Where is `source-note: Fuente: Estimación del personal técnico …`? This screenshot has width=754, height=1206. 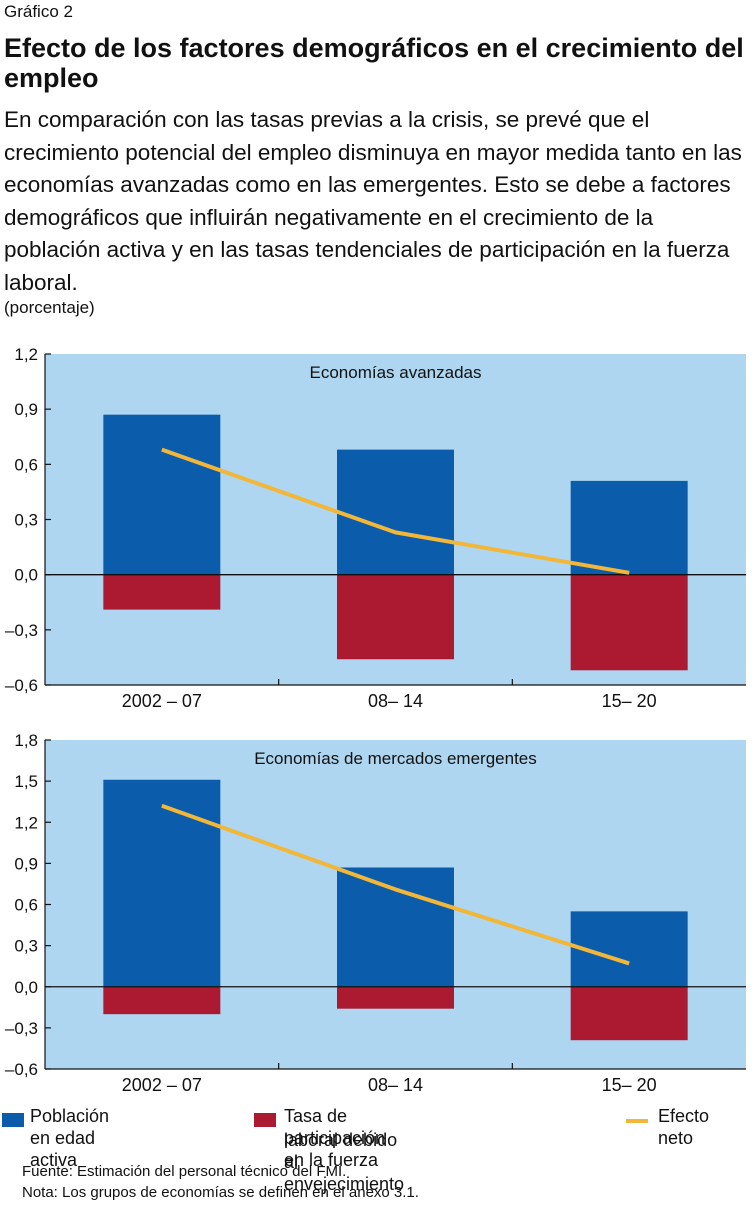
source-note: Fuente: Estimación del personal técnico … is located at coordinates (184, 1171).